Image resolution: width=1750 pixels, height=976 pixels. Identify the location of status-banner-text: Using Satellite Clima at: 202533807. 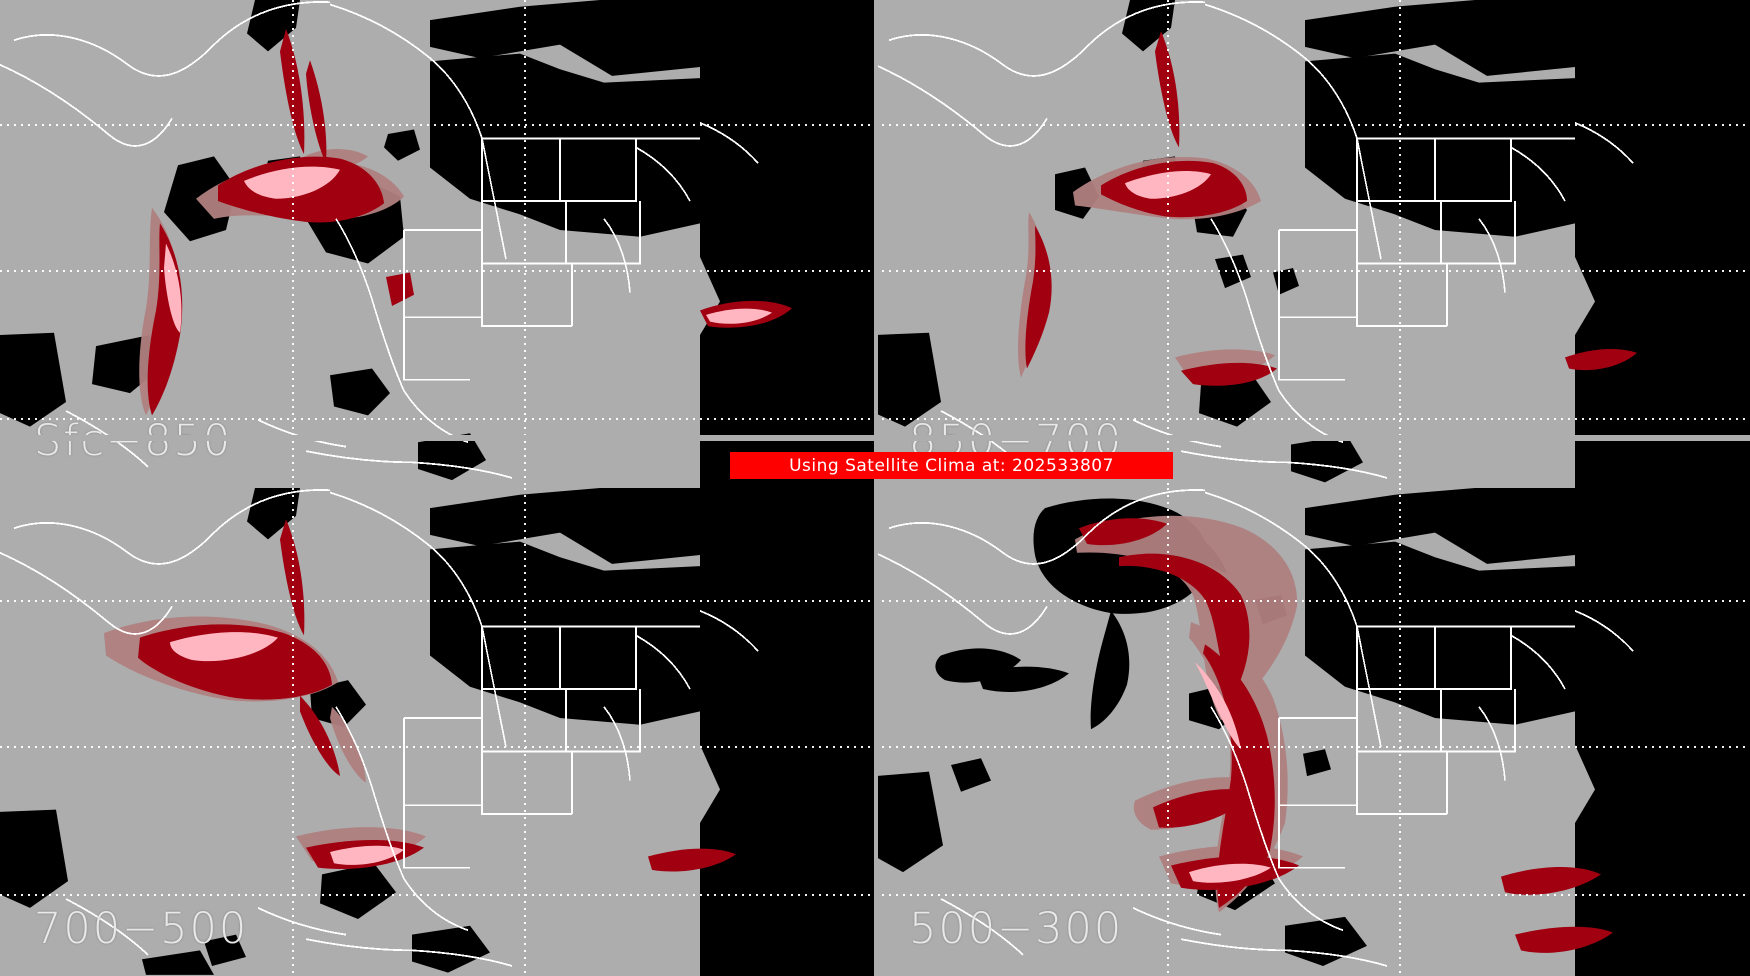
(951, 465).